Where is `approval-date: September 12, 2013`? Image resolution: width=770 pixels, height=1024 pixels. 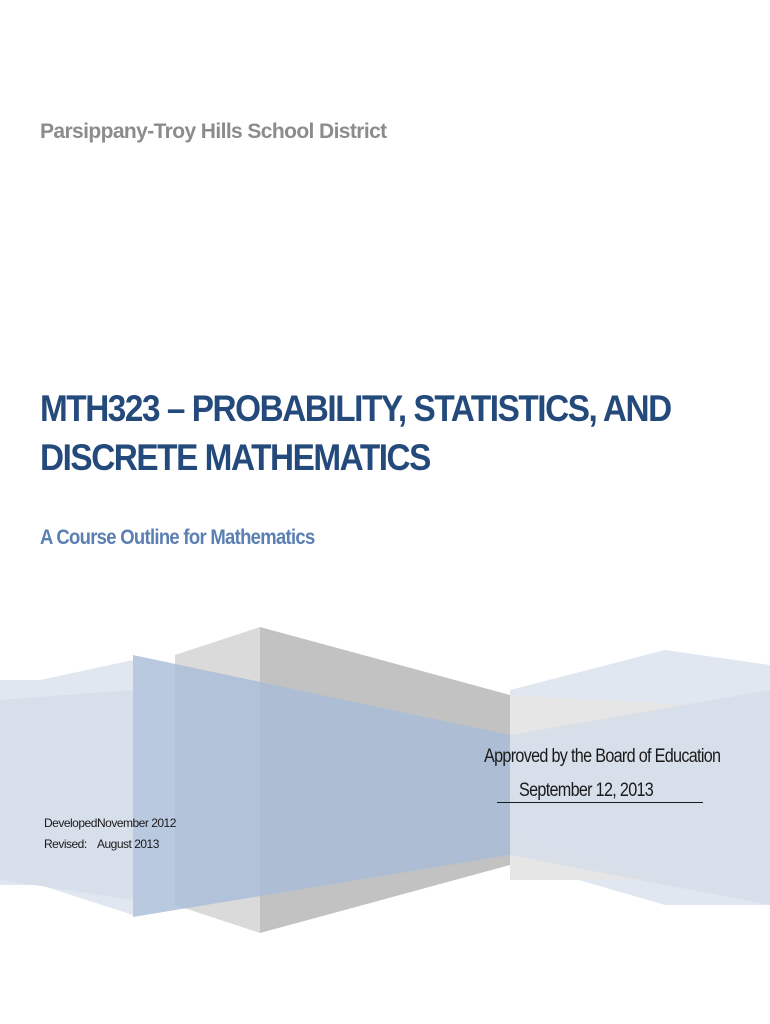
approval-date: September 12, 2013 is located at coordinates (586, 790).